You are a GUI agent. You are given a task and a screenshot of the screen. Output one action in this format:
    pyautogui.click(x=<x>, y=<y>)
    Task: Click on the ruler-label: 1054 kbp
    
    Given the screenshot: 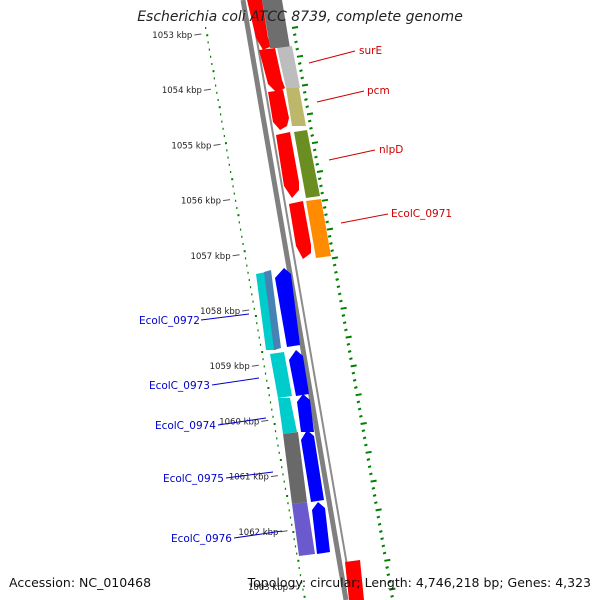 What is the action you would take?
    pyautogui.click(x=182, y=91)
    